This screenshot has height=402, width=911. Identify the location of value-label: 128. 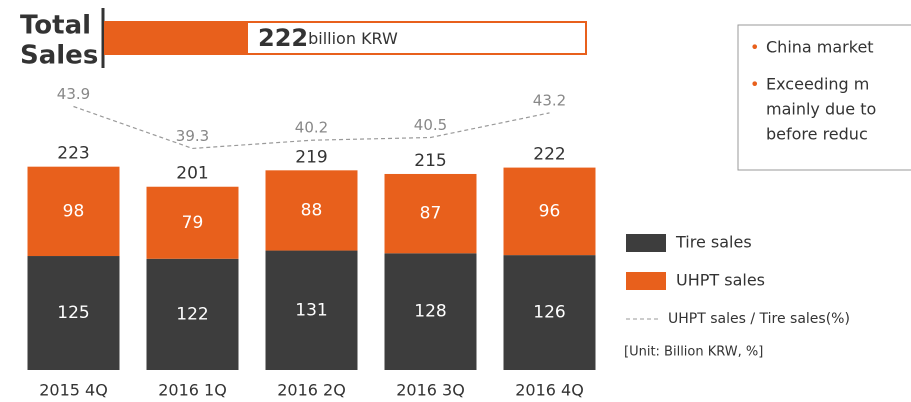
(430, 312).